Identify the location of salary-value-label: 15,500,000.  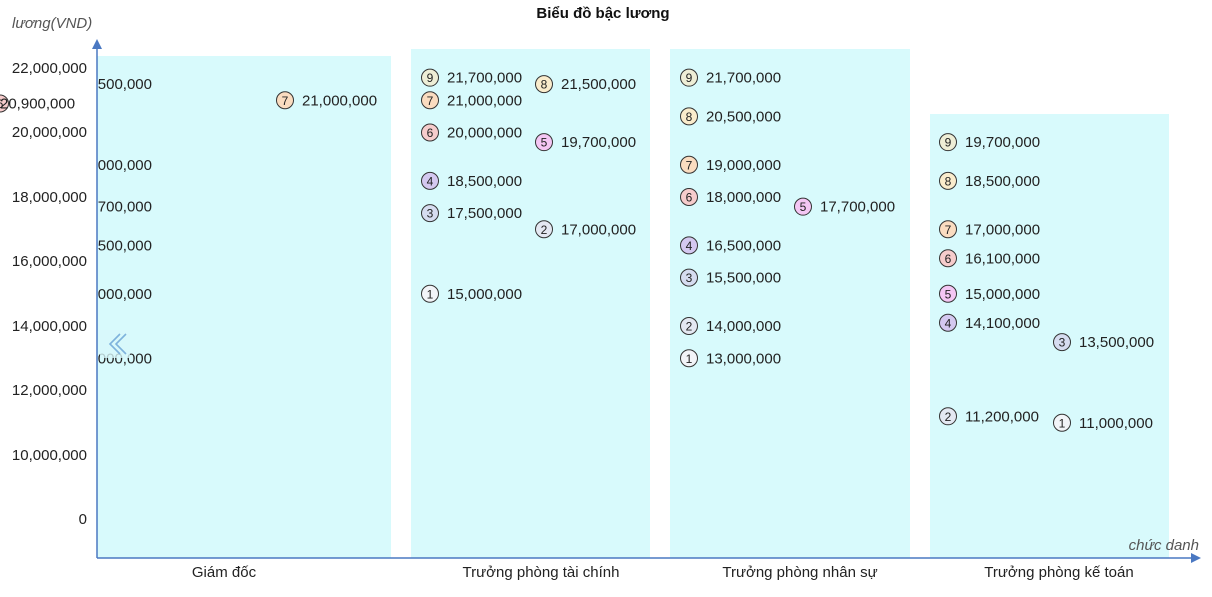
(743, 278).